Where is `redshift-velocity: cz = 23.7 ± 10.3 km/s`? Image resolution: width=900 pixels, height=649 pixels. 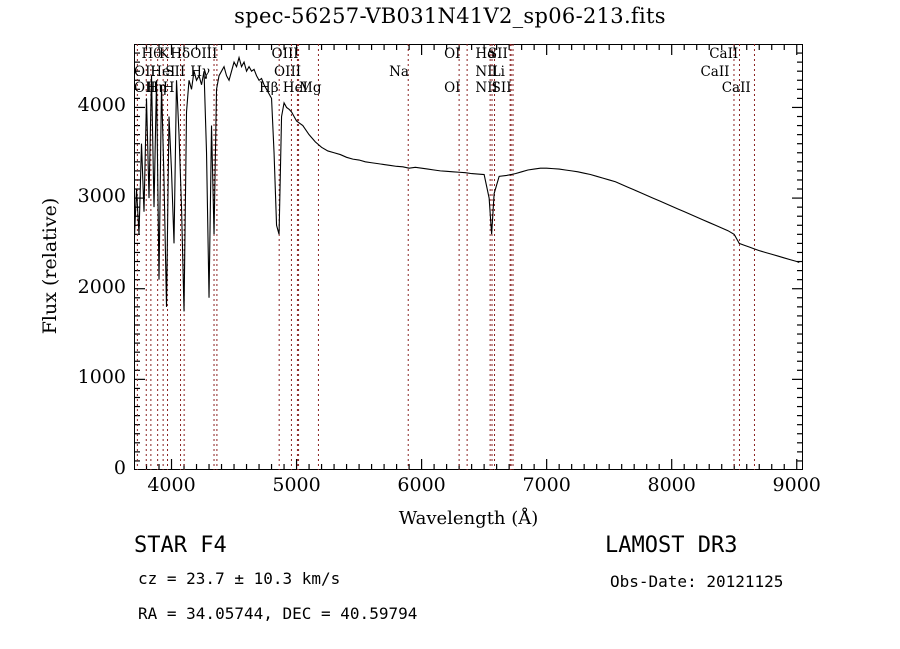
redshift-velocity: cz = 23.7 ± 10.3 km/s is located at coordinates (239, 578).